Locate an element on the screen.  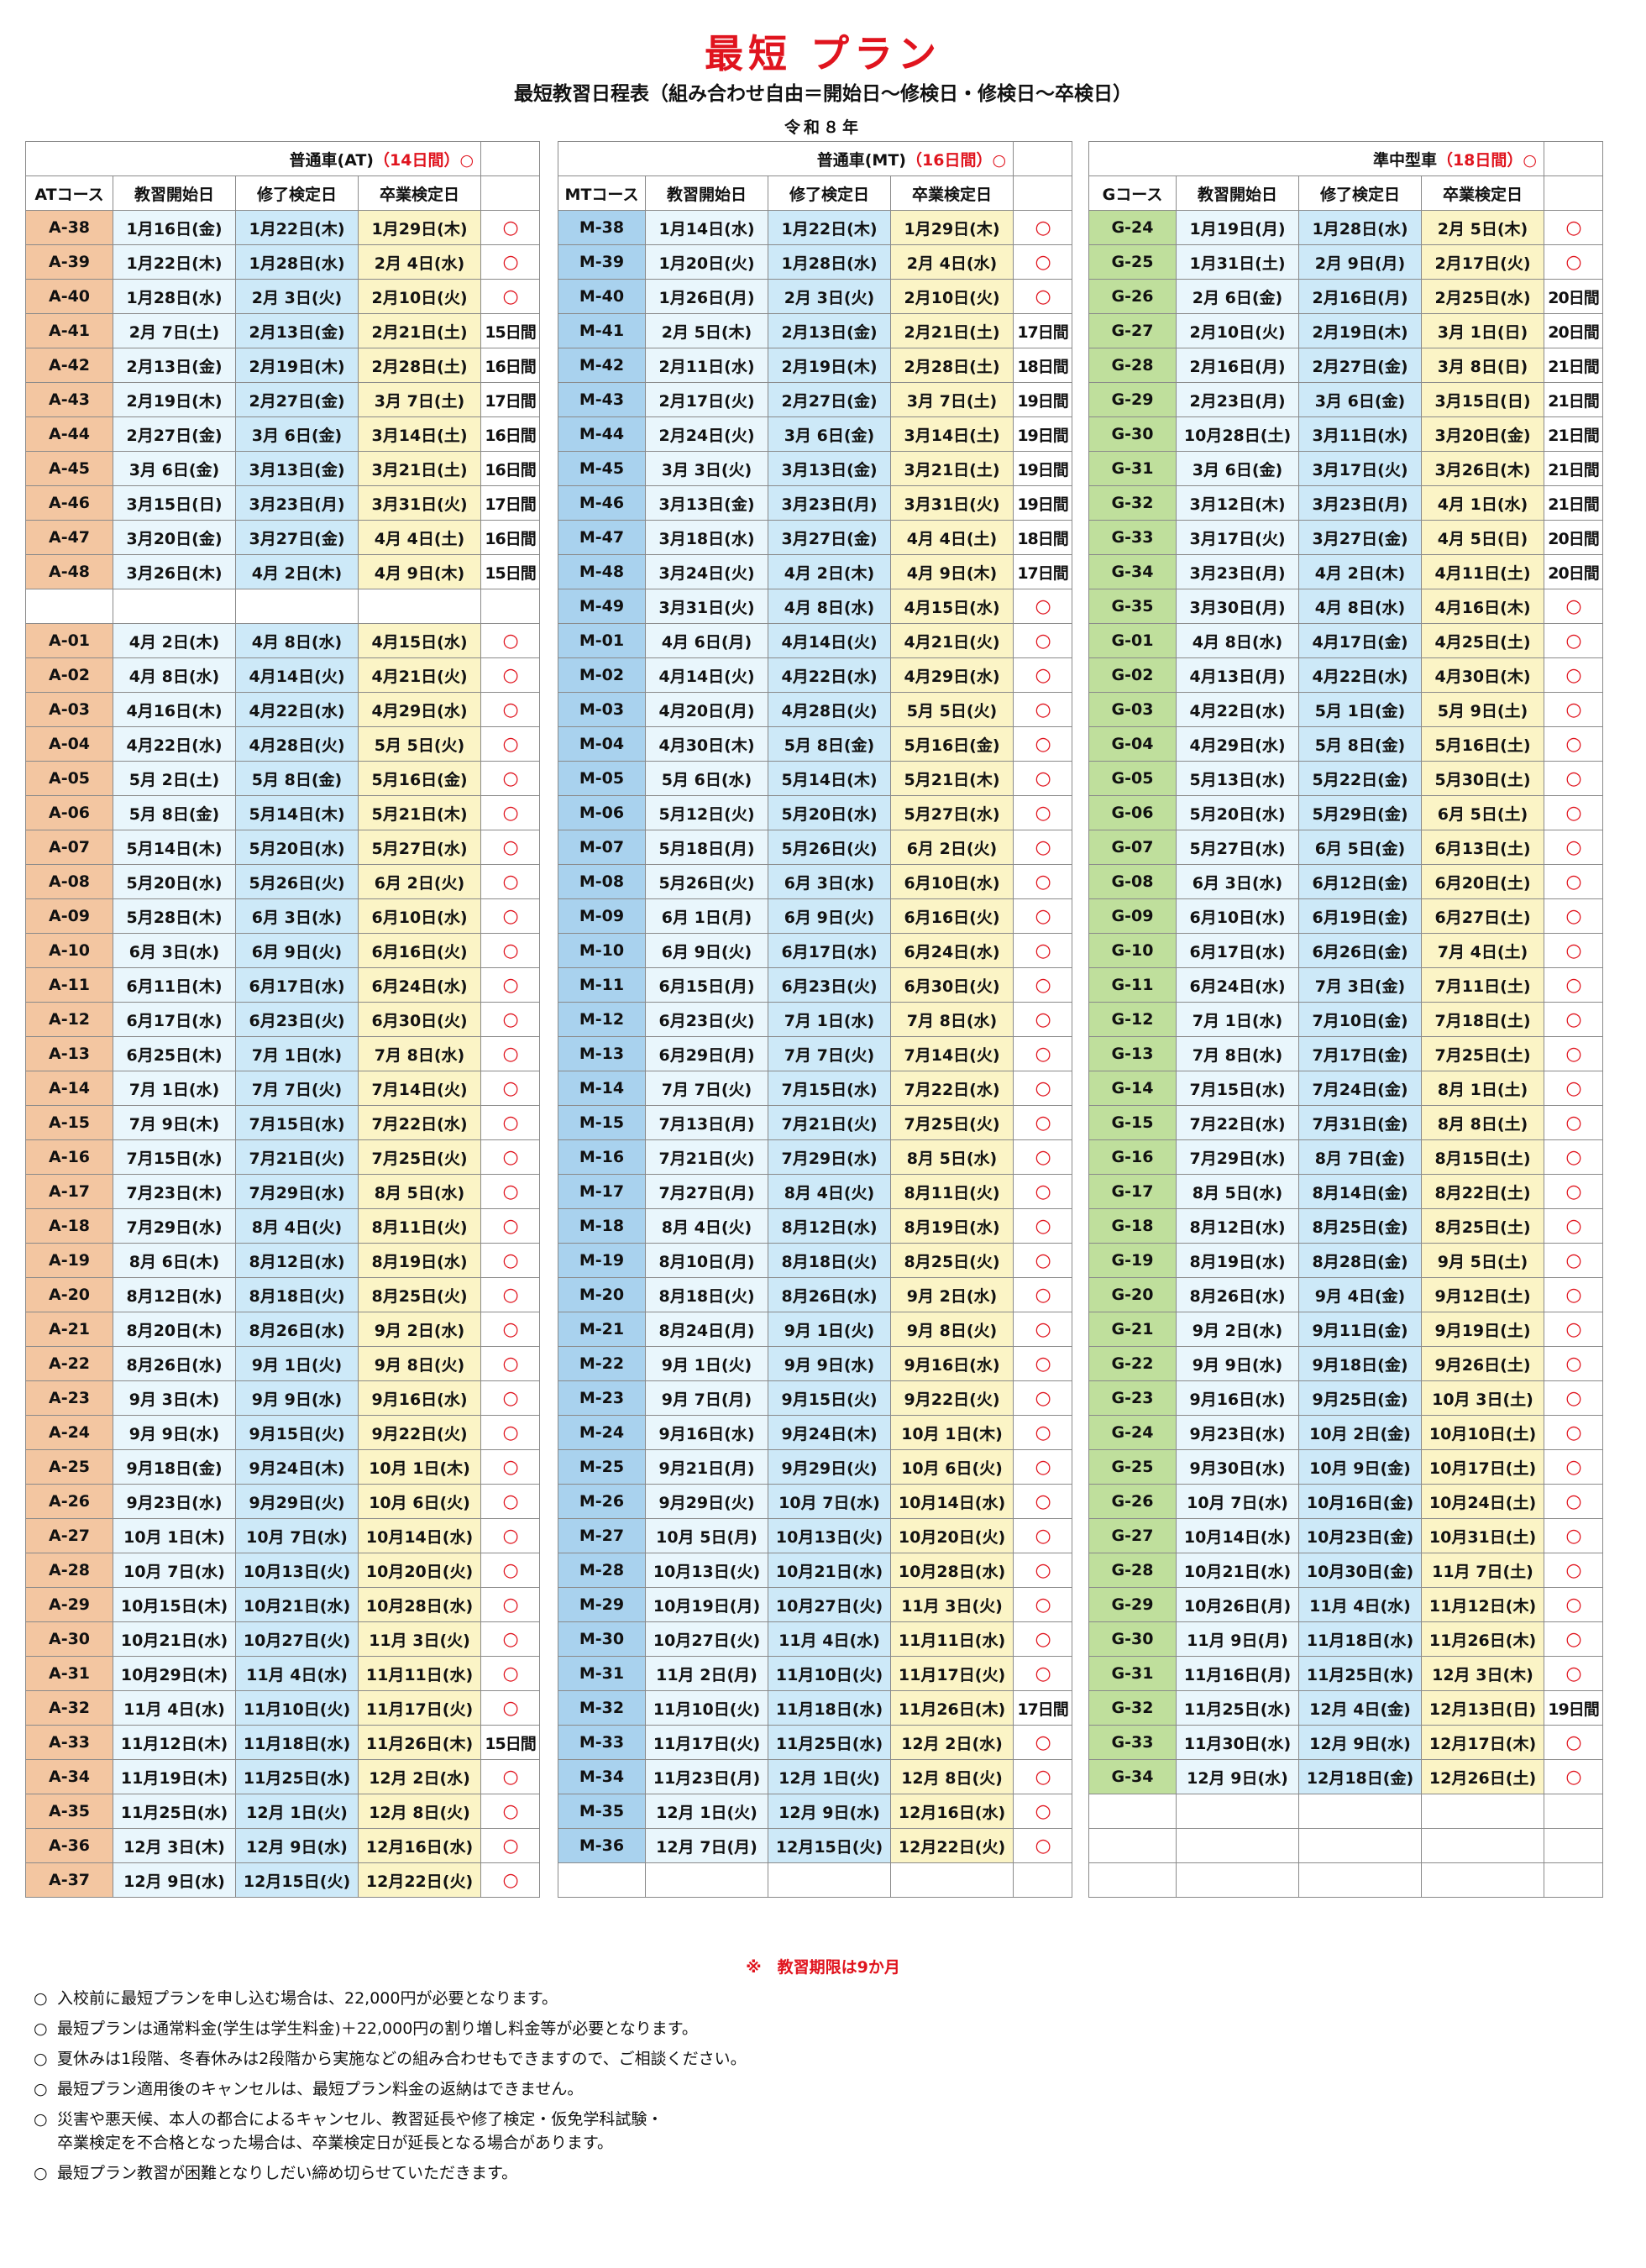
base-days: （16日間） is located at coordinates (949, 160).